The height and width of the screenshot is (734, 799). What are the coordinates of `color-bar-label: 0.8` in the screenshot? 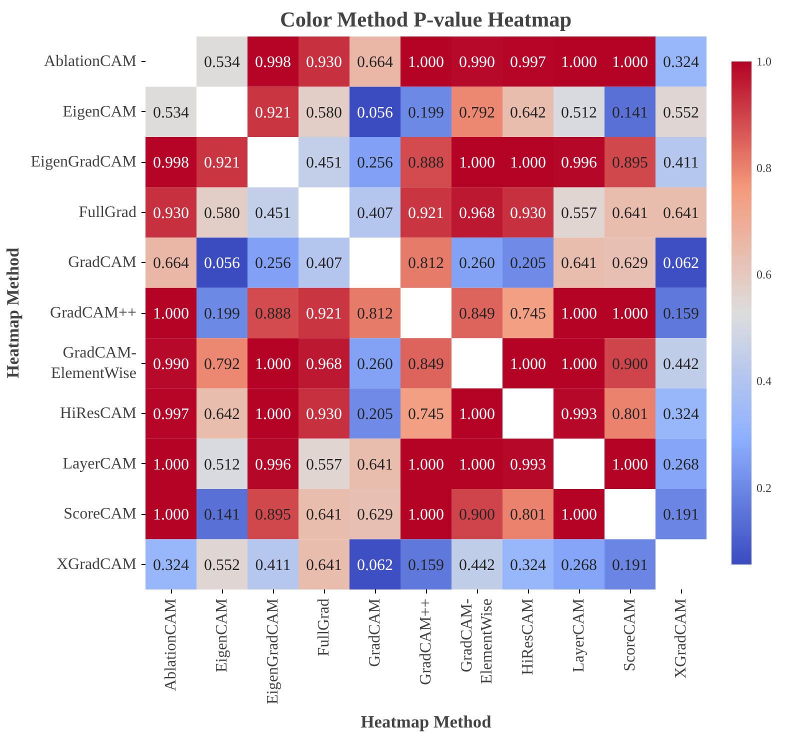 It's located at (764, 168).